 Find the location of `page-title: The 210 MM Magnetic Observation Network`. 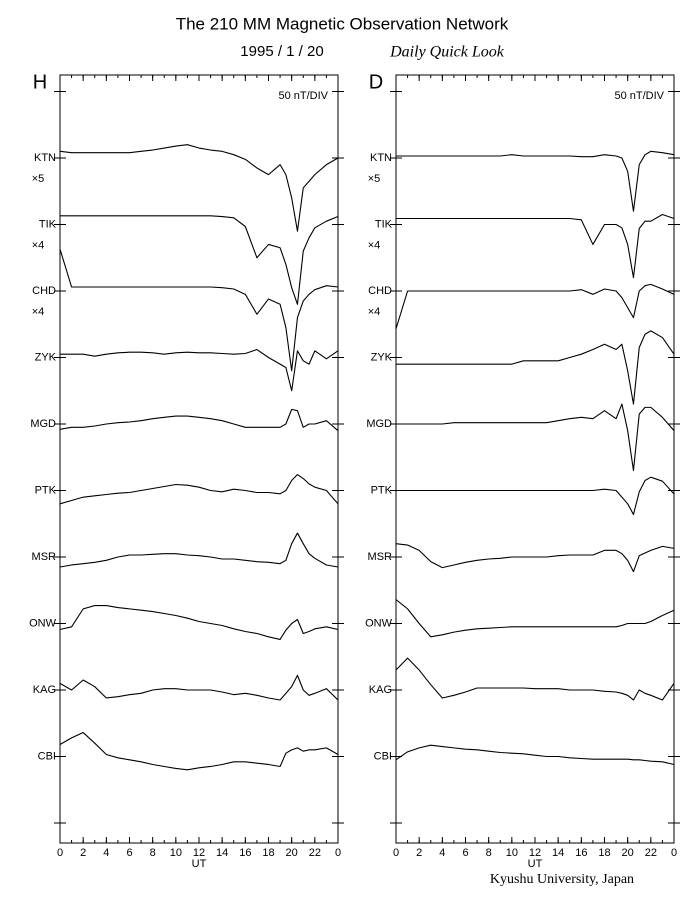

page-title: The 210 MM Magnetic Observation Network is located at coordinates (342, 23).